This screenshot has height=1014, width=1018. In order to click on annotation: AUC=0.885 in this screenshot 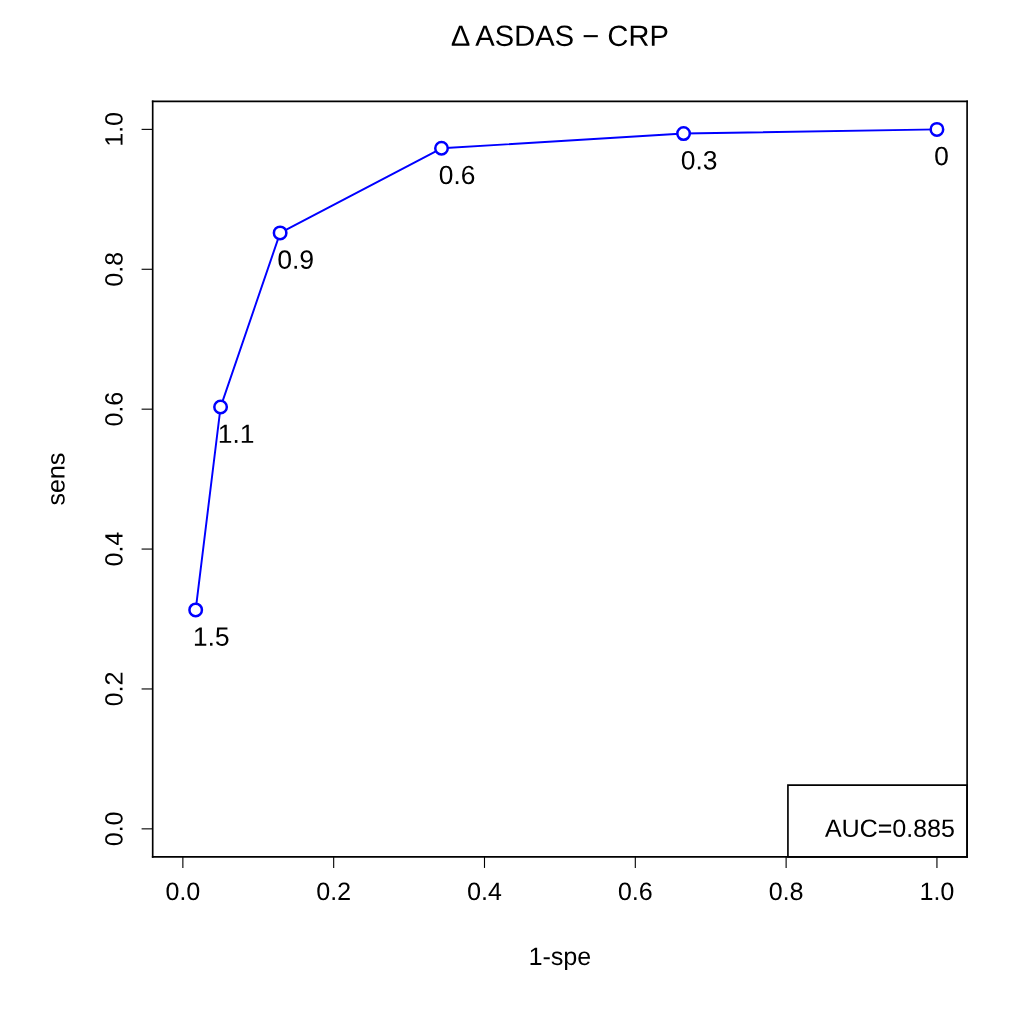, I will do `click(889, 828)`.